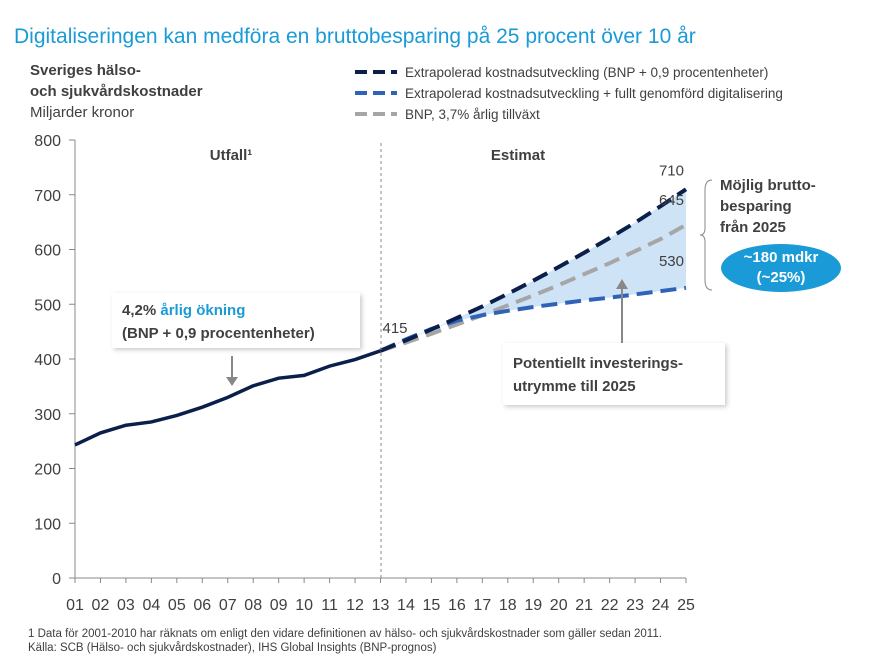 This screenshot has width=876, height=658. Describe the element at coordinates (56, 579) in the screenshot. I see `y-tick-label: 0` at that location.